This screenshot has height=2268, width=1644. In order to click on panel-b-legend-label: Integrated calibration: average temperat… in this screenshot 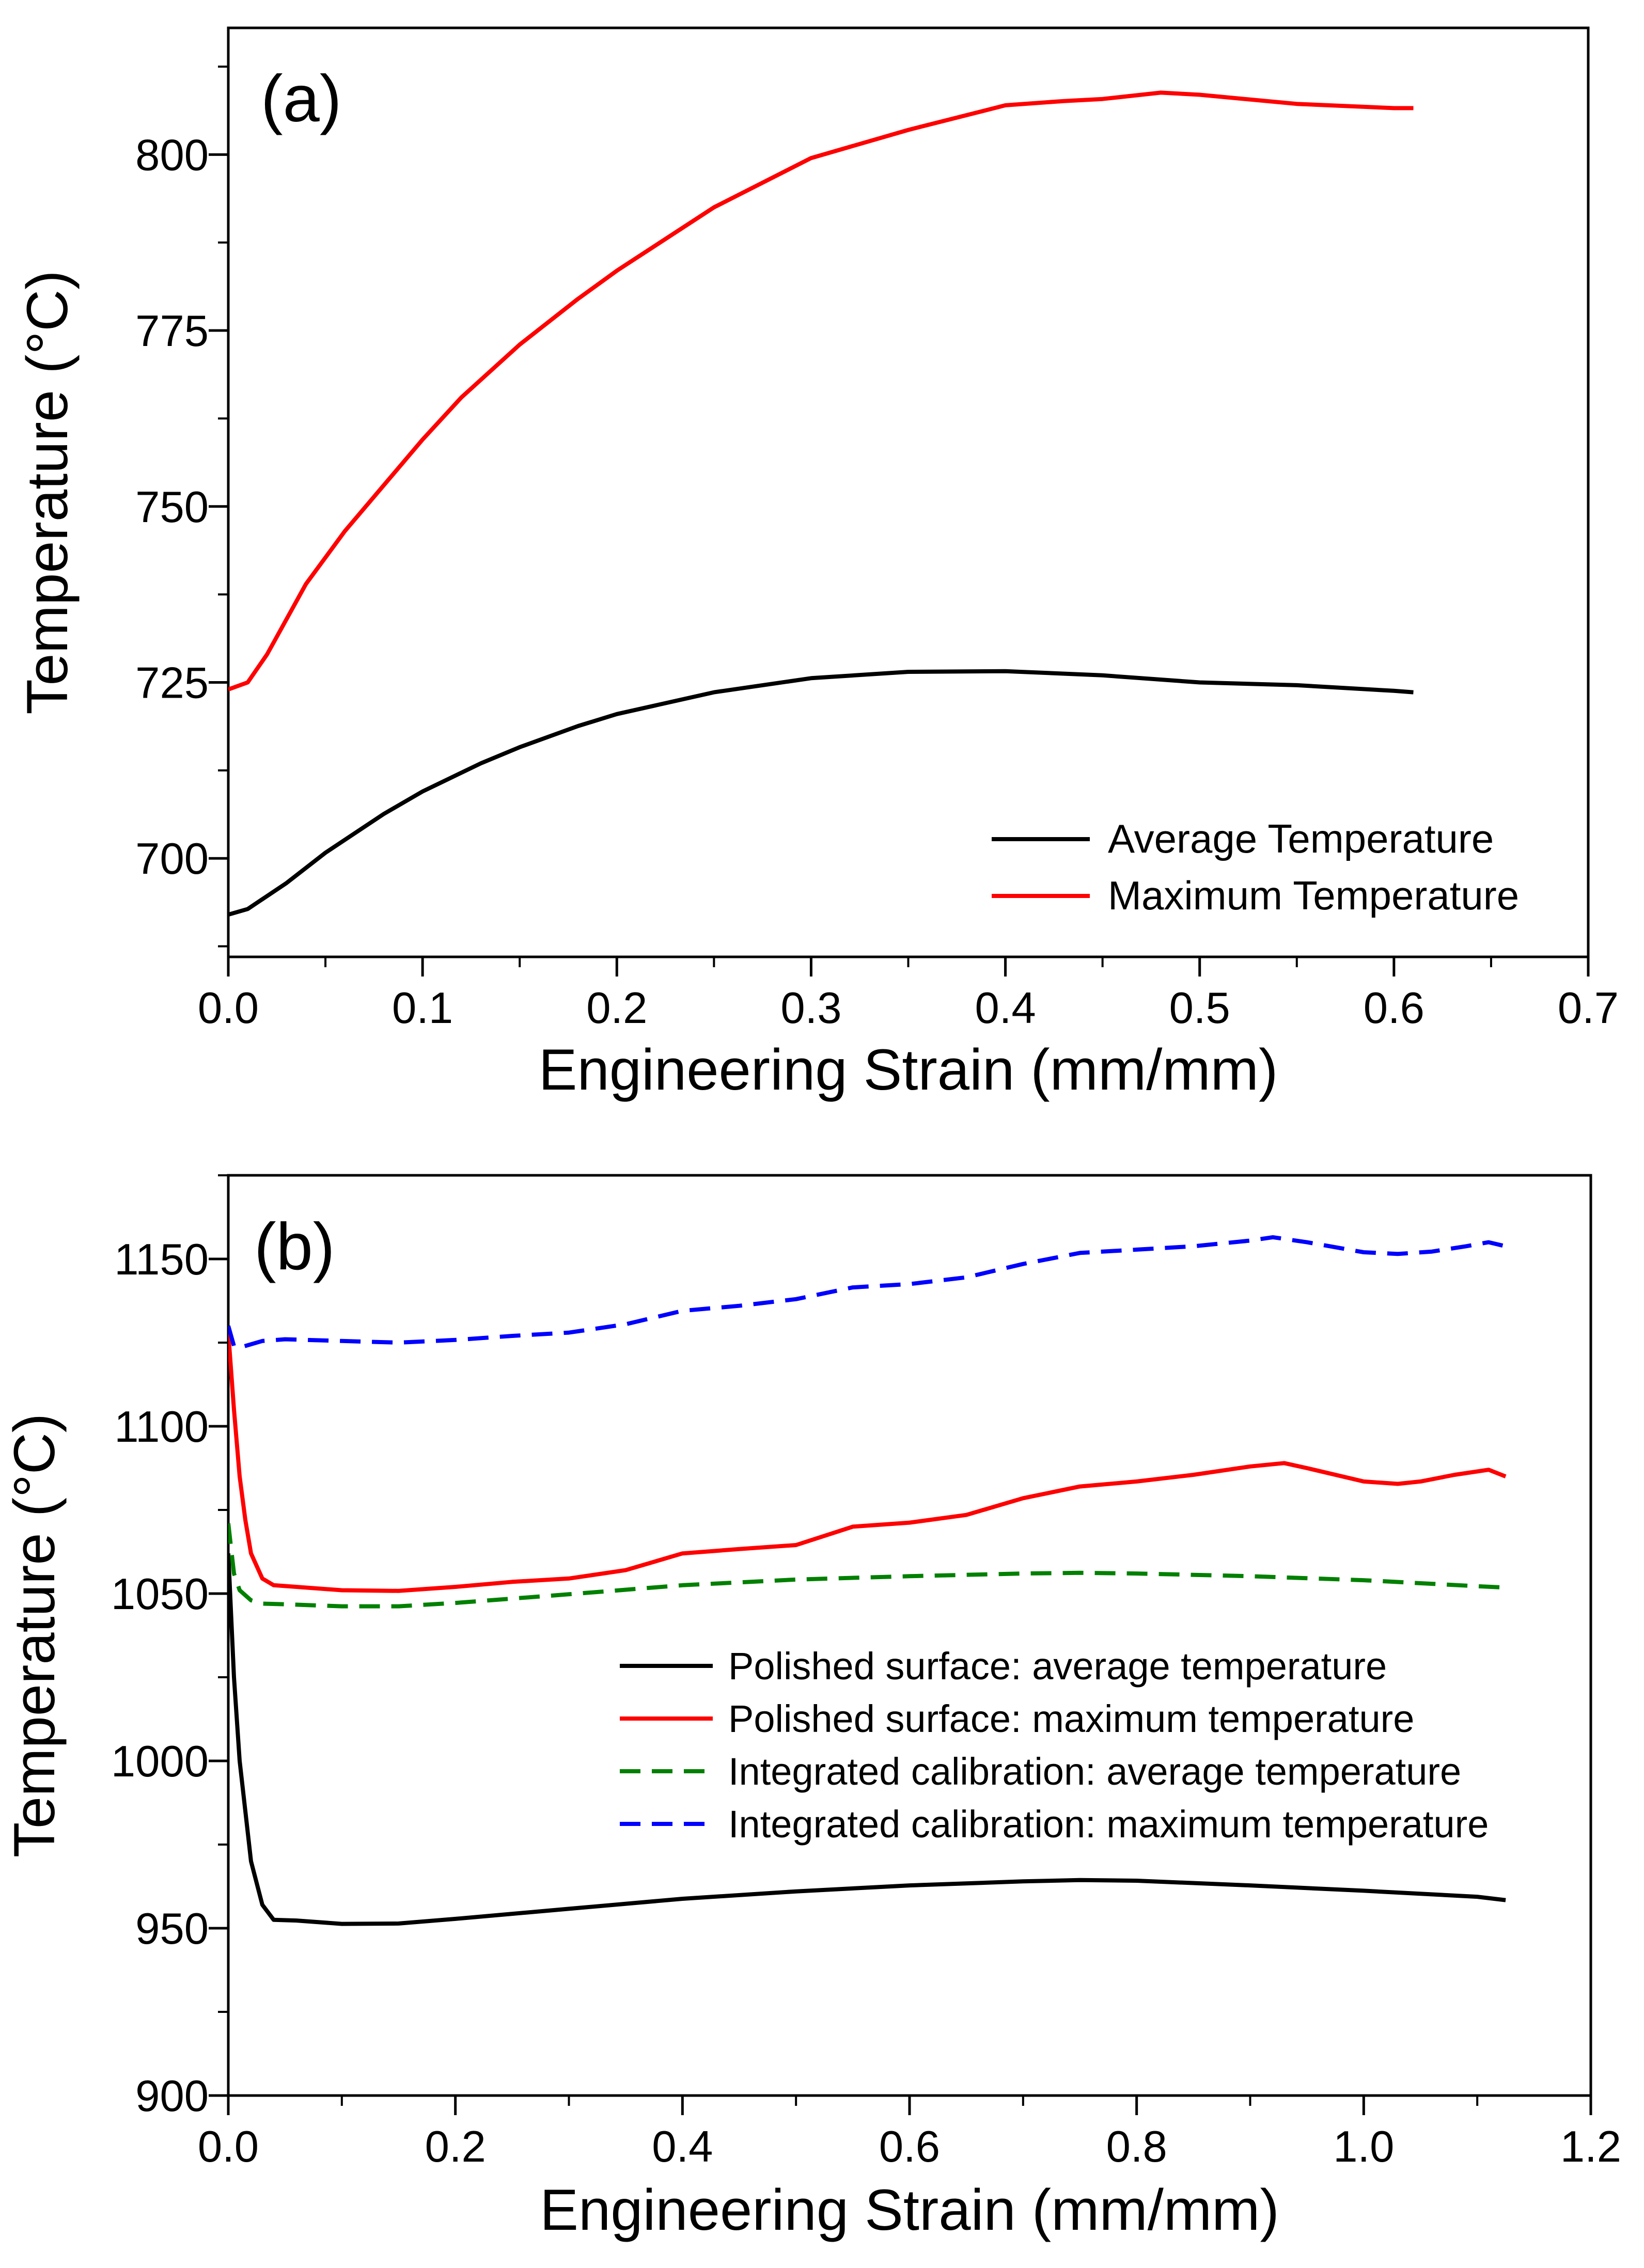, I will do `click(1094, 1772)`.